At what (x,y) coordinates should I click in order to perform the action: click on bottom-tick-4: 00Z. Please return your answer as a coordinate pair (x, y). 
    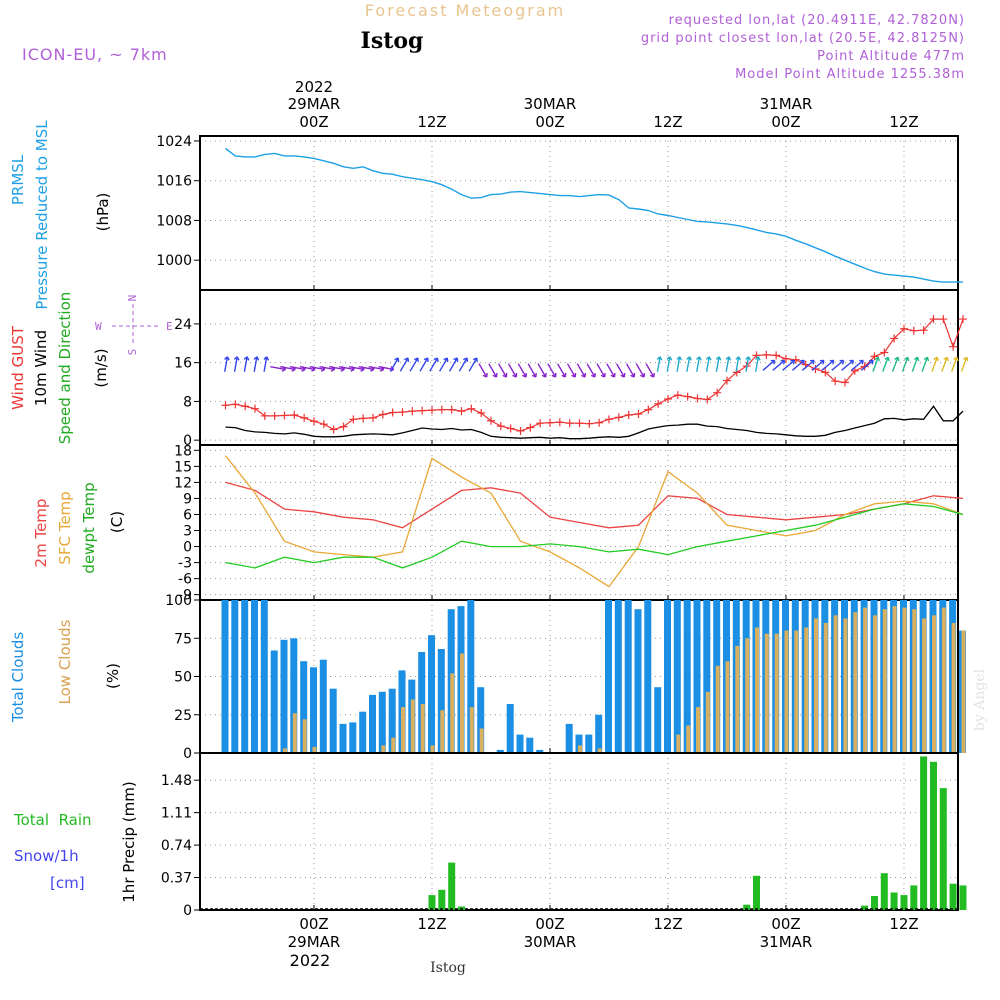
    Looking at the image, I should click on (785, 924).